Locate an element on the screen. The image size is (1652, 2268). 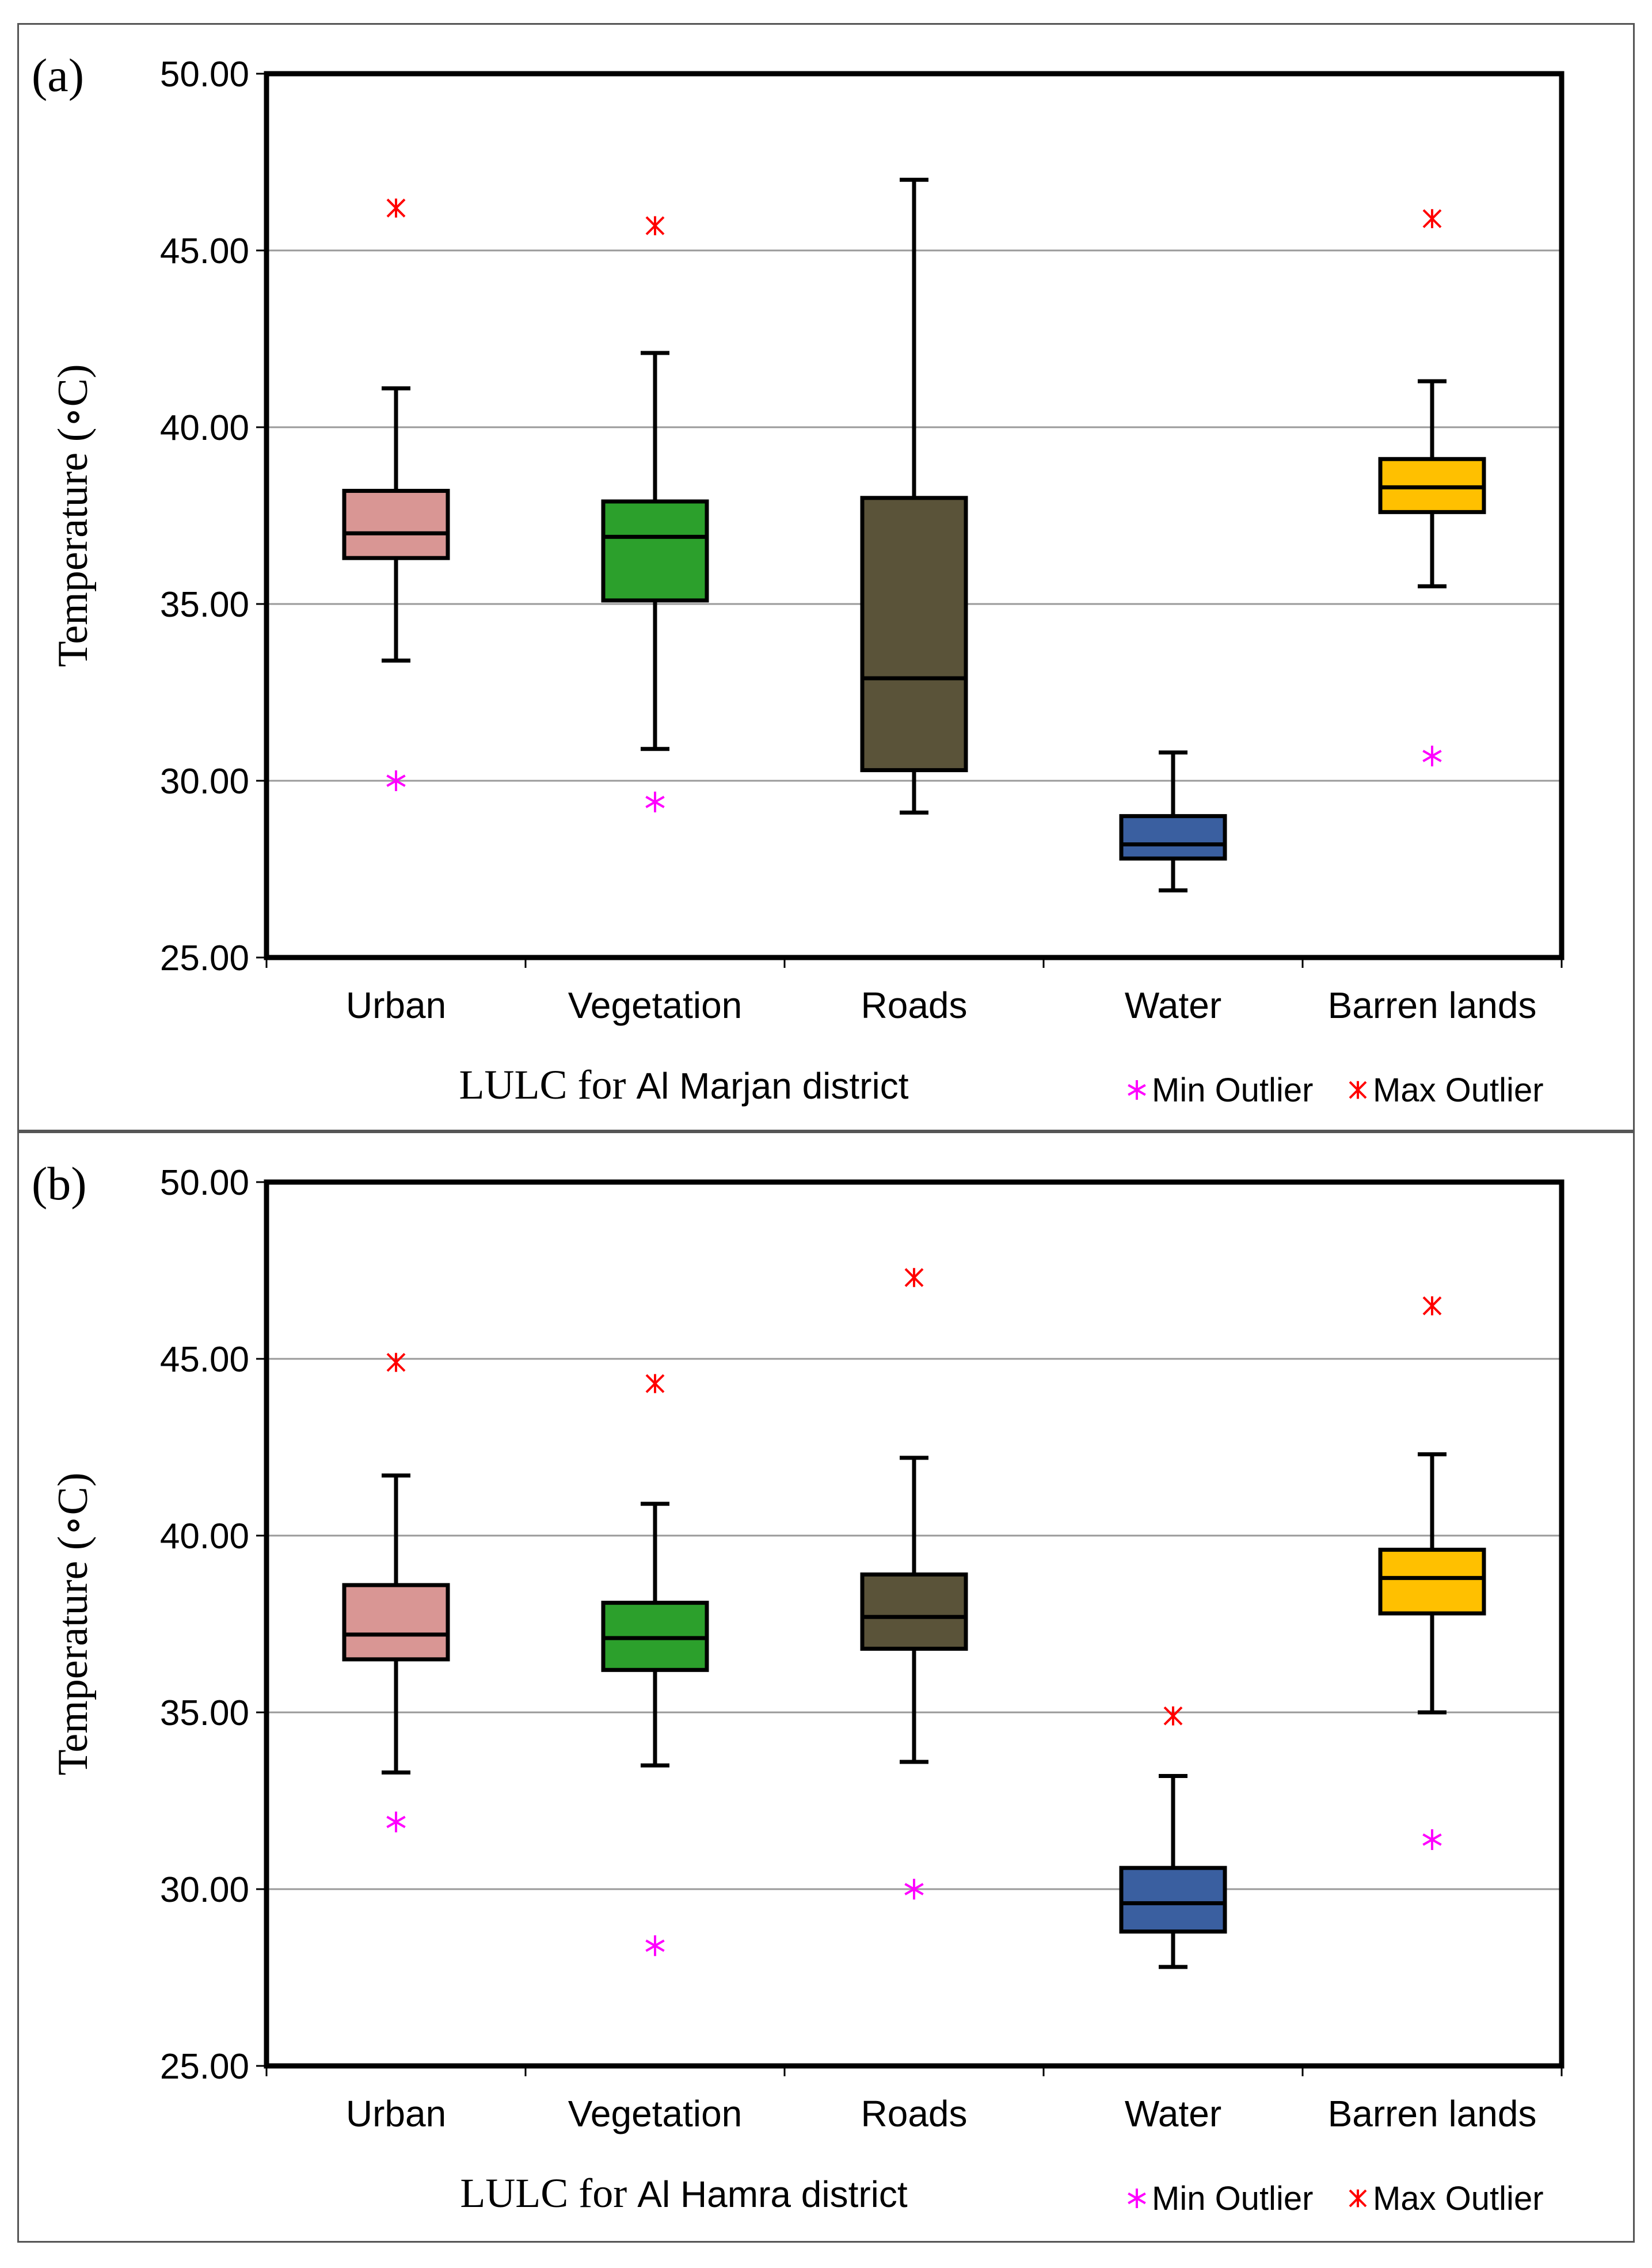
panel-label: (a) is located at coordinates (58, 75).